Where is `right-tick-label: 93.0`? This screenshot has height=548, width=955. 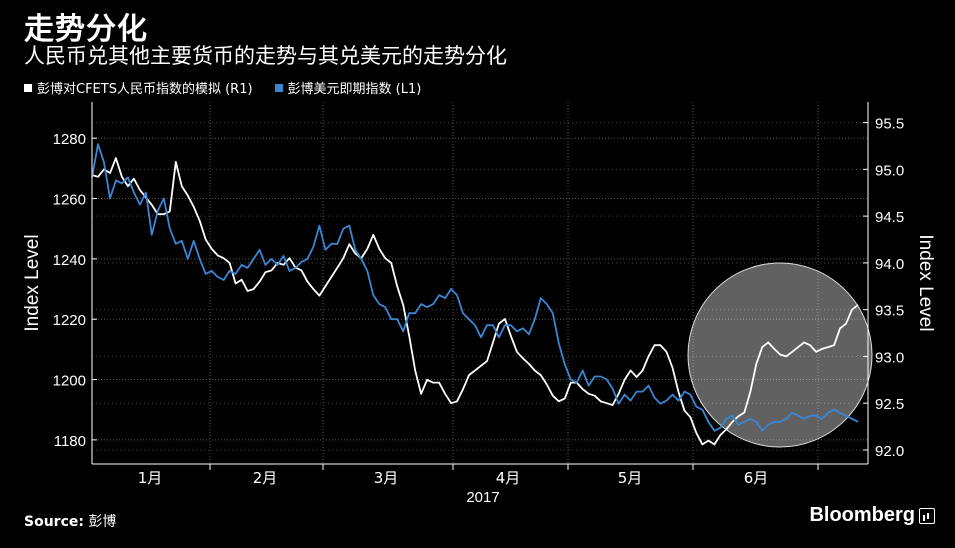 right-tick-label: 93.0 is located at coordinates (889, 357).